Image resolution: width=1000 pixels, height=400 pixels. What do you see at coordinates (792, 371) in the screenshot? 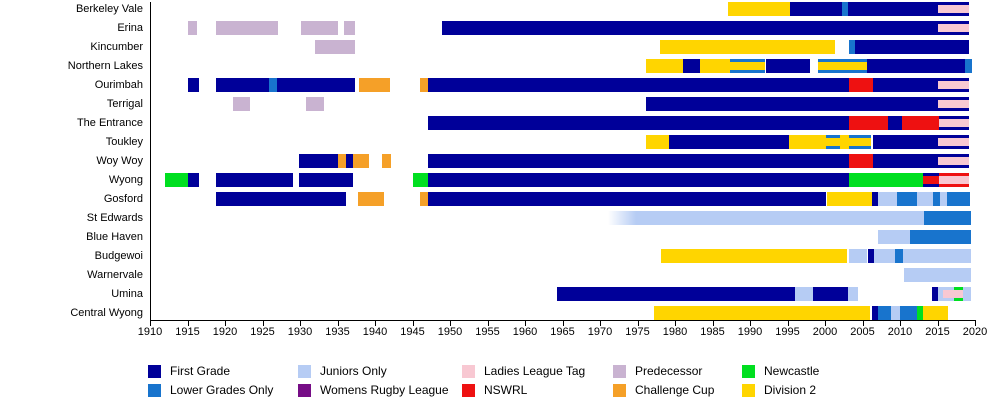
I see `legend-label: Newcastle` at bounding box center [792, 371].